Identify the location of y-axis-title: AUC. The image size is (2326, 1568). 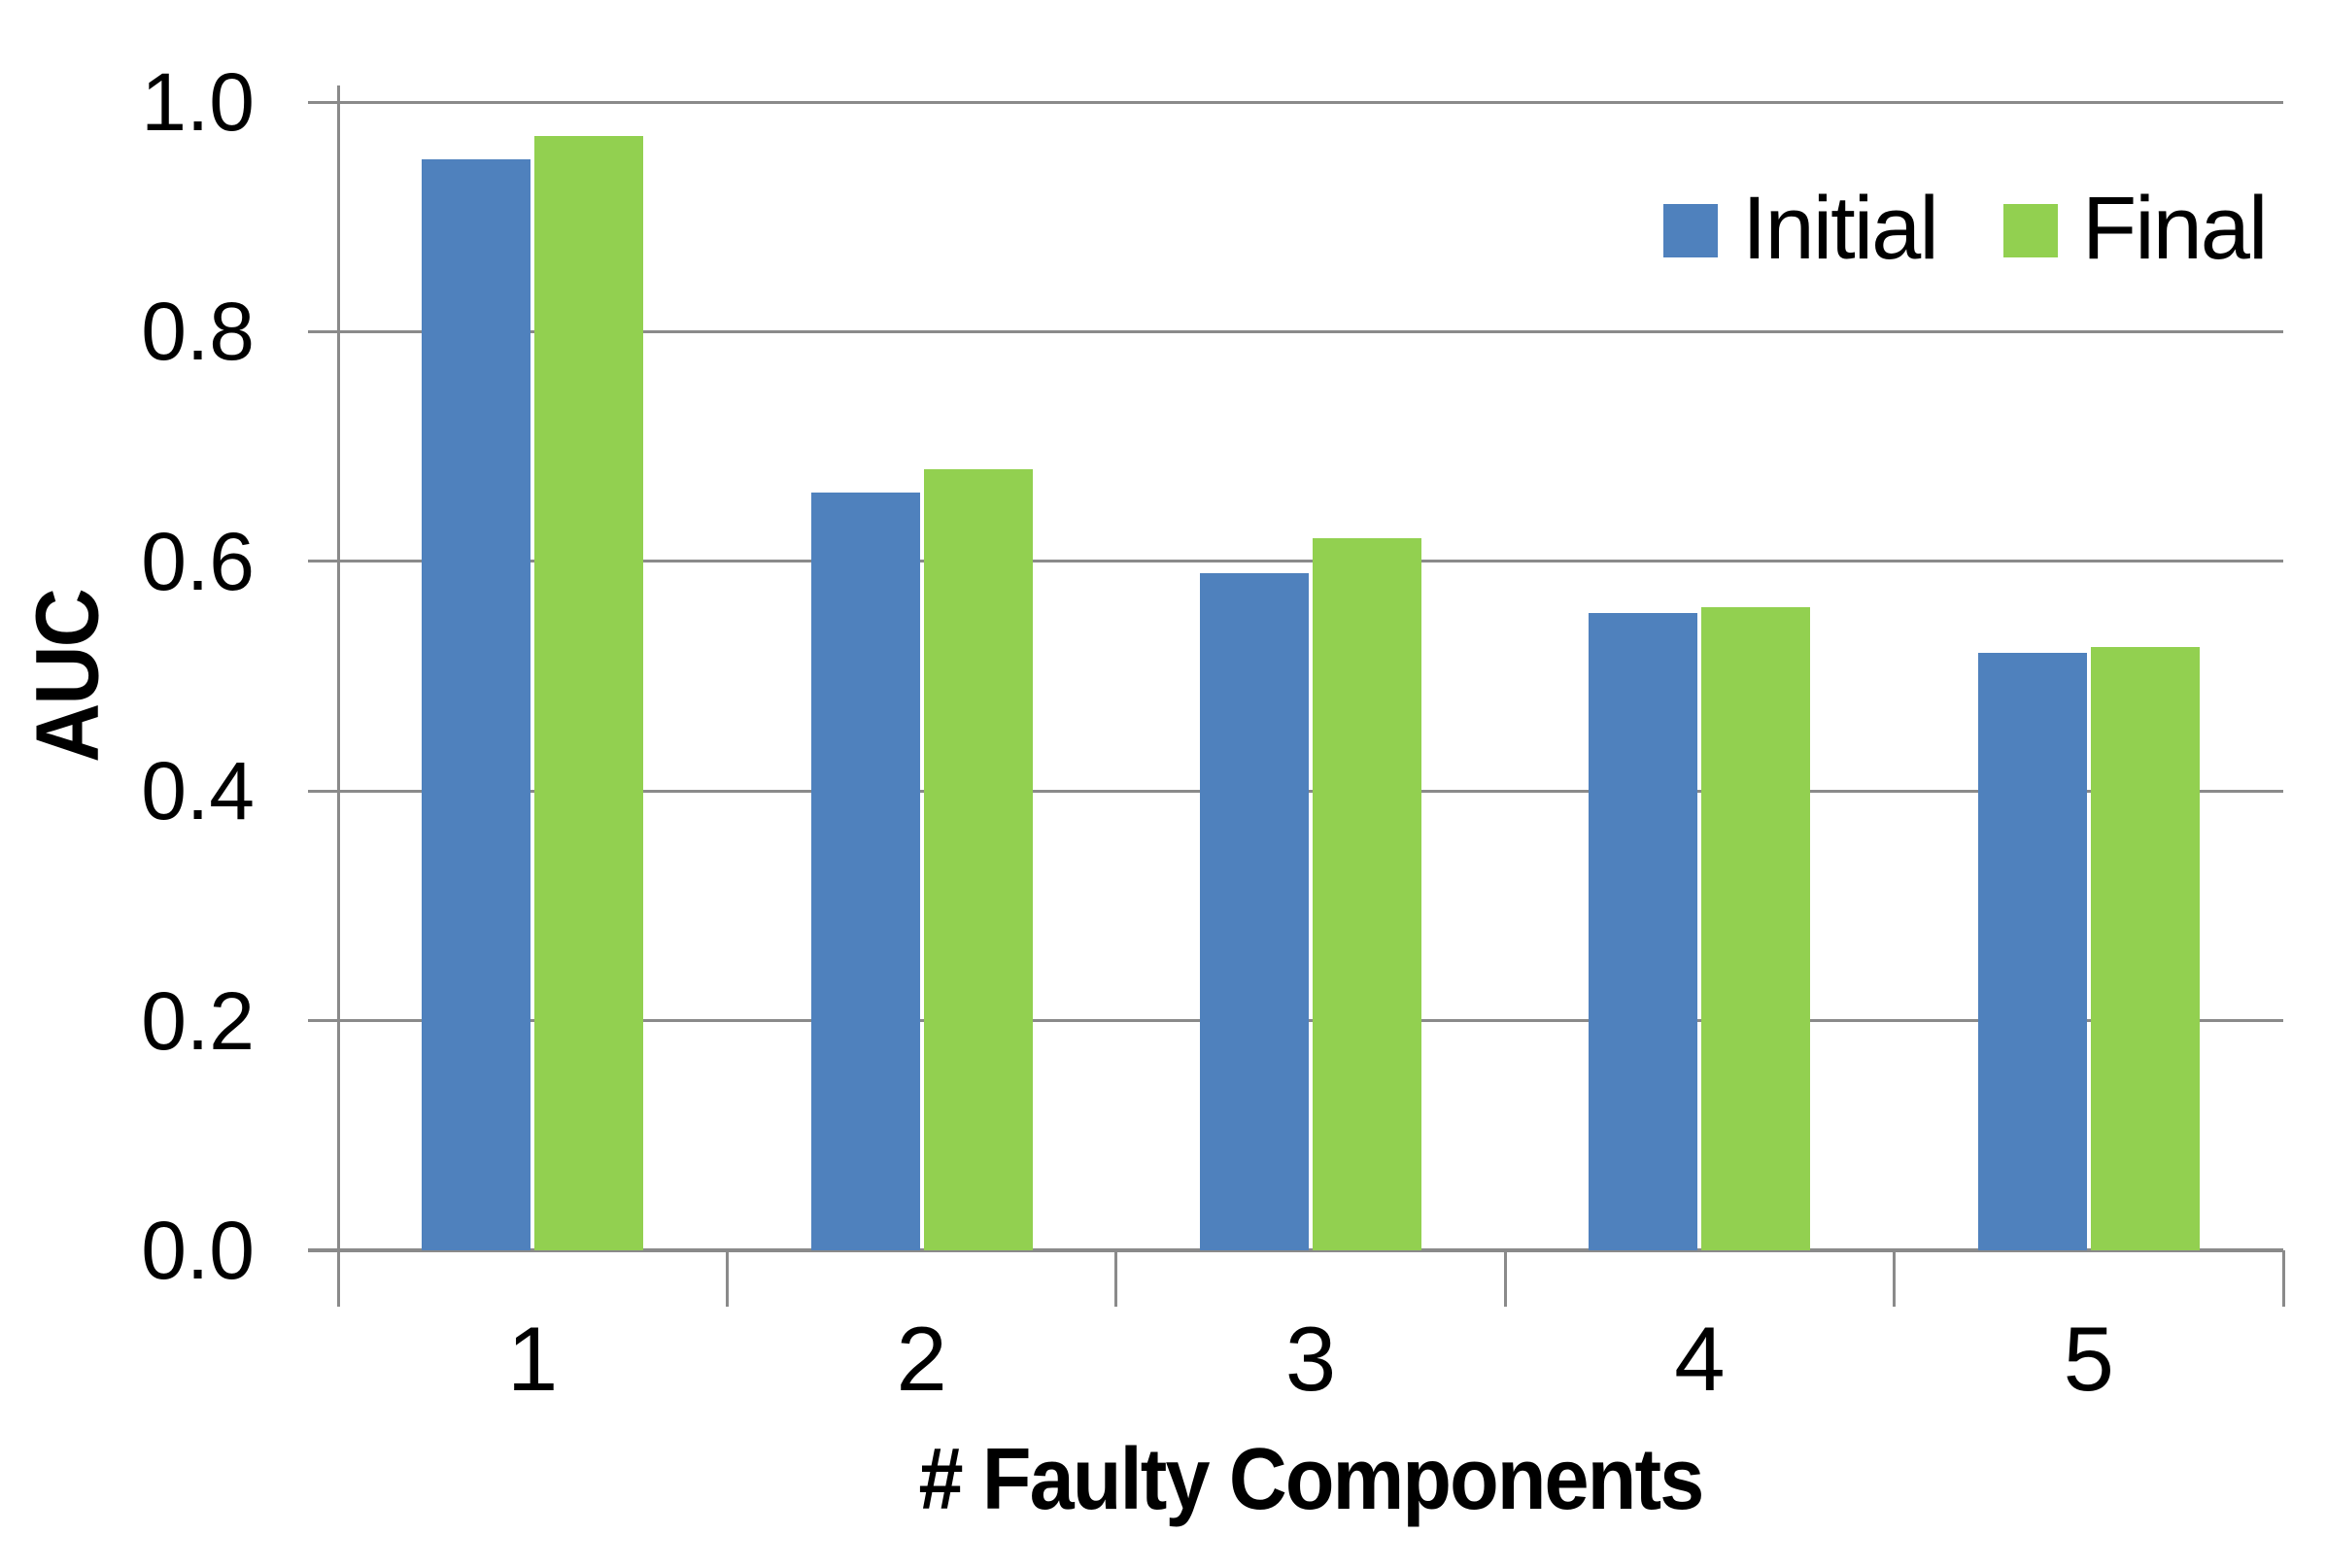
(67, 676).